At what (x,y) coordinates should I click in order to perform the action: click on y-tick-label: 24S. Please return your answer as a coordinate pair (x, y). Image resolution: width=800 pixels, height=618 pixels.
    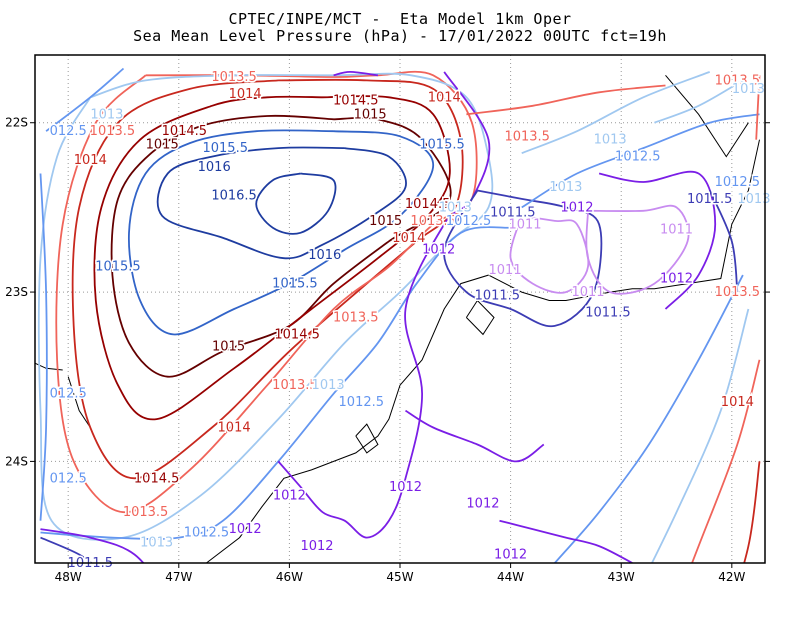
    Looking at the image, I should click on (16, 461).